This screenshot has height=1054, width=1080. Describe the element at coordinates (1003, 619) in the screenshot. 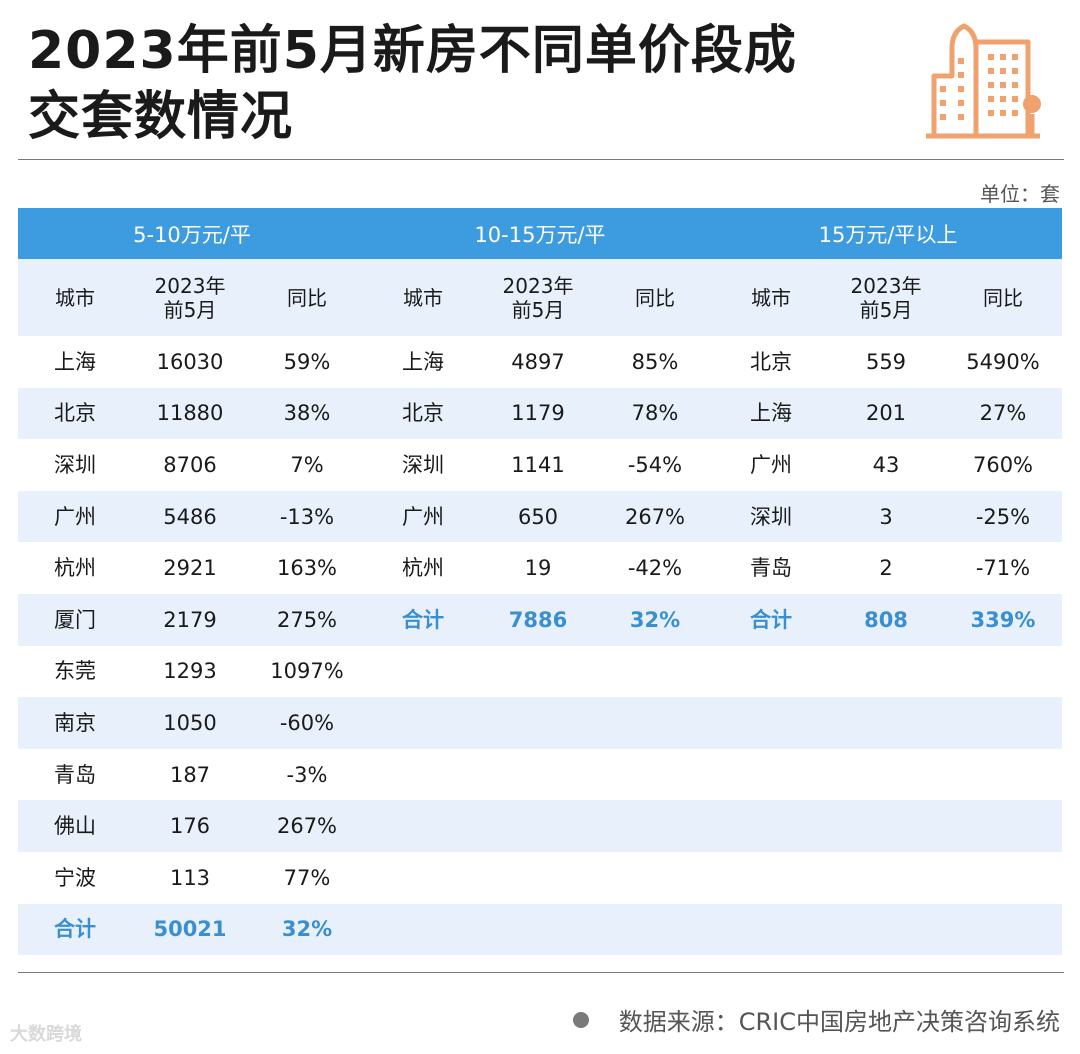

I see `total-yoy: 339%` at that location.